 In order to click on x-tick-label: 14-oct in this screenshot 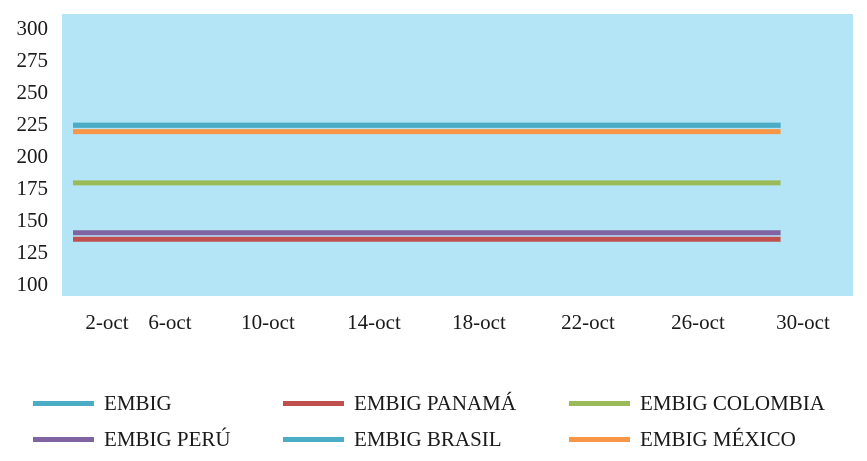, I will do `click(374, 322)`.